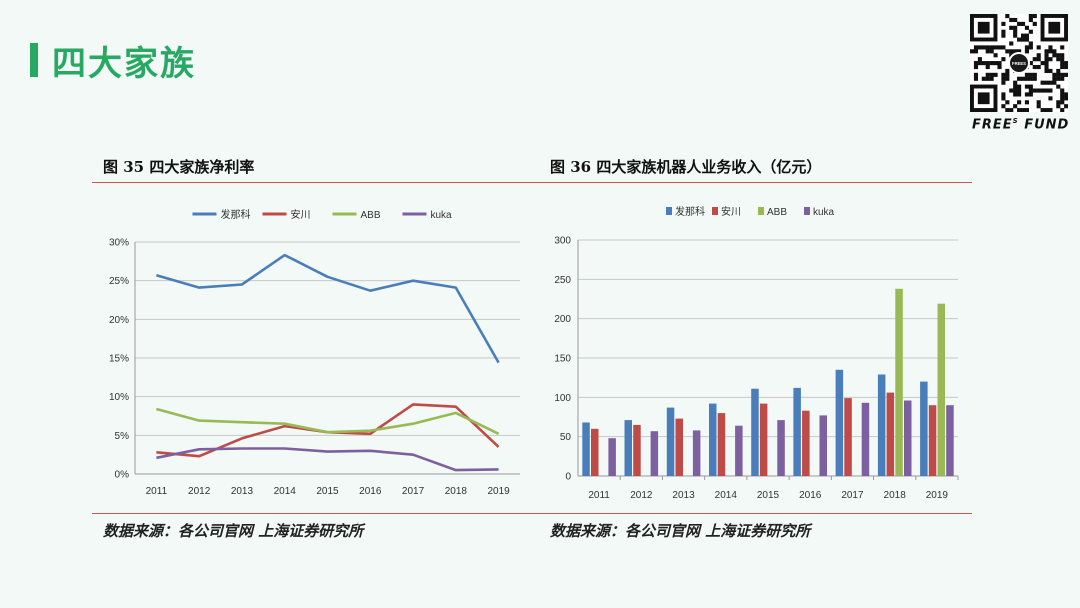  I want to click on qr-badge, so click(1019, 63).